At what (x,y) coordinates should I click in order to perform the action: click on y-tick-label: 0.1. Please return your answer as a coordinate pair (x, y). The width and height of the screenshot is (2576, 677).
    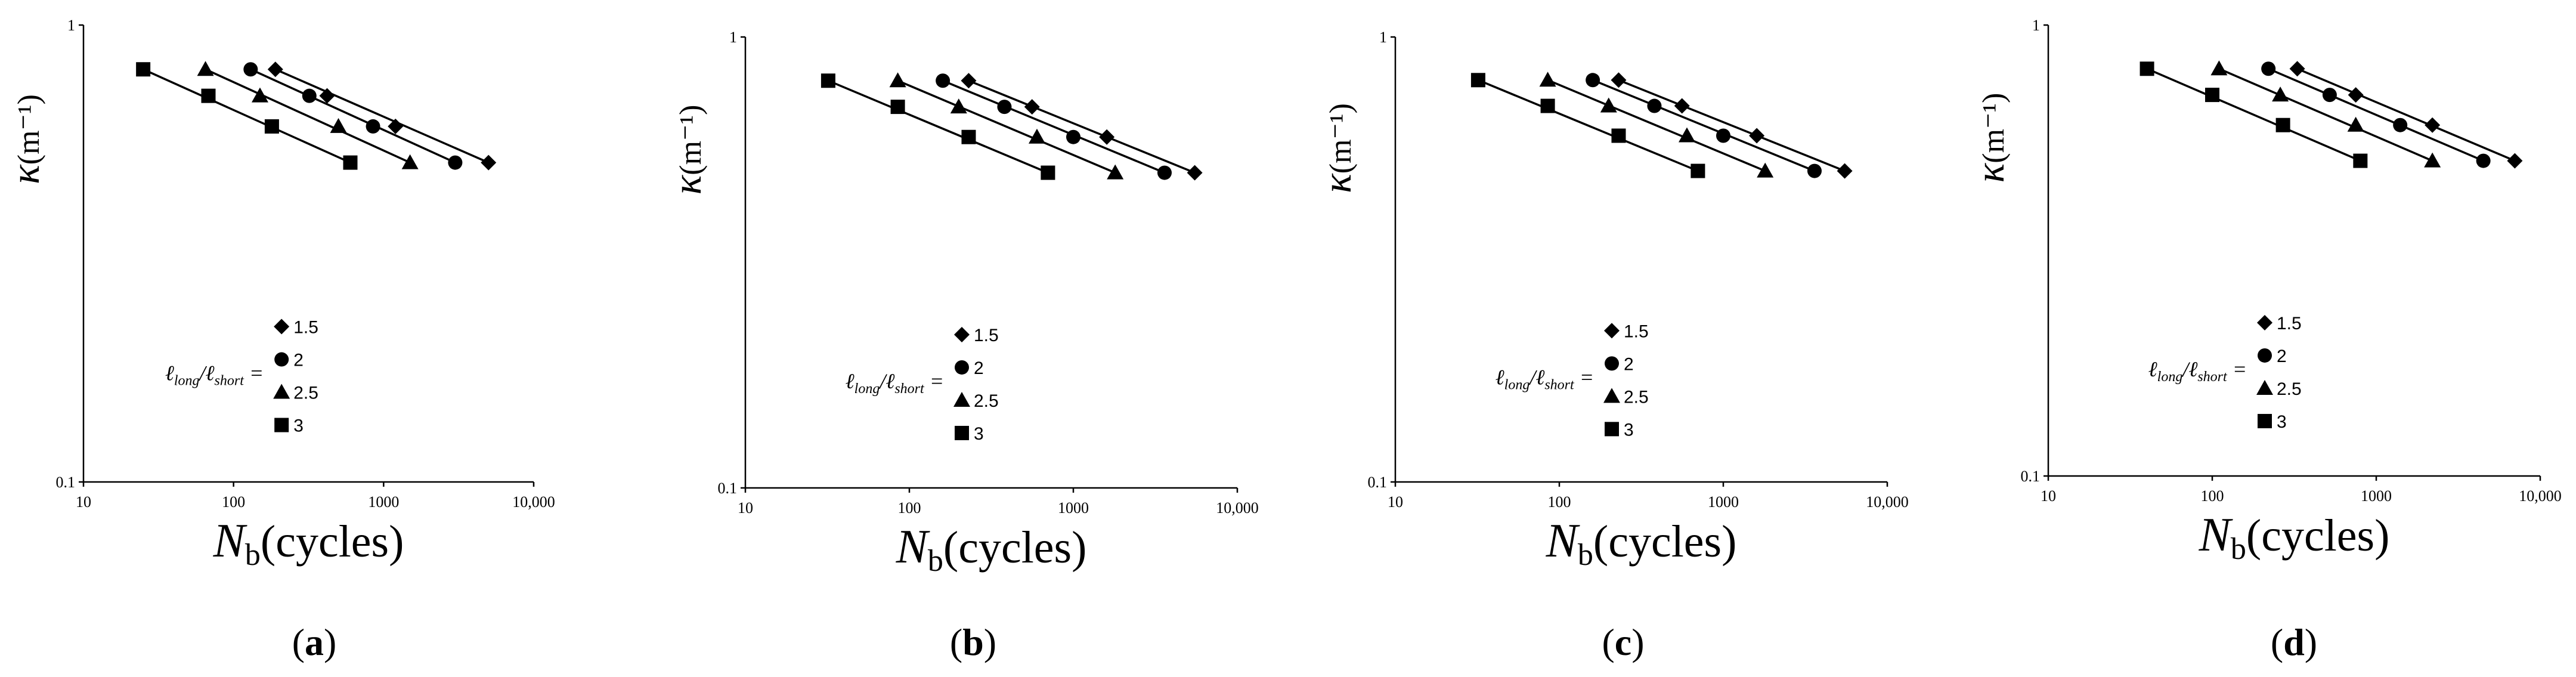
    Looking at the image, I should click on (2031, 477).